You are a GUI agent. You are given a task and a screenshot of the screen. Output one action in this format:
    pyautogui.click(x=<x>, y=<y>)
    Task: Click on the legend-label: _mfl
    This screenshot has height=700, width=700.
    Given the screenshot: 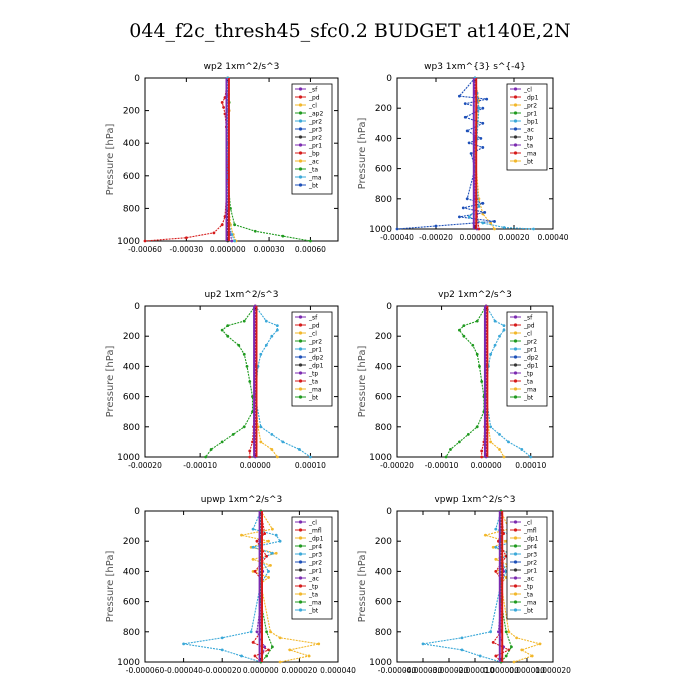 What is the action you would take?
    pyautogui.click(x=530, y=531)
    